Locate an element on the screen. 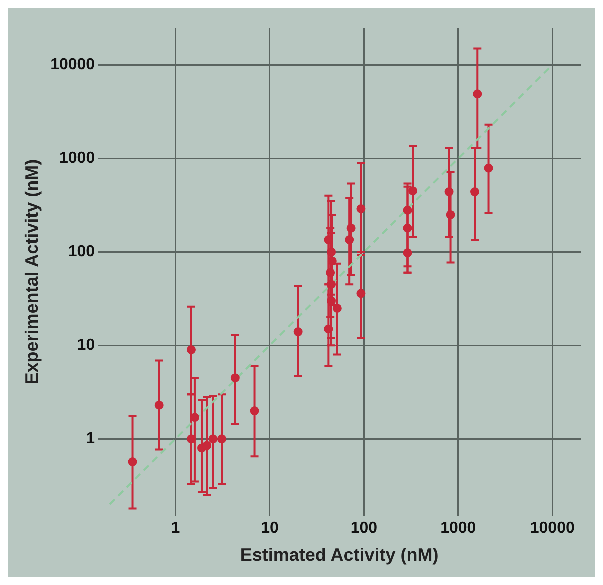 The image size is (603, 585). x-tick-label: 10 is located at coordinates (270, 529).